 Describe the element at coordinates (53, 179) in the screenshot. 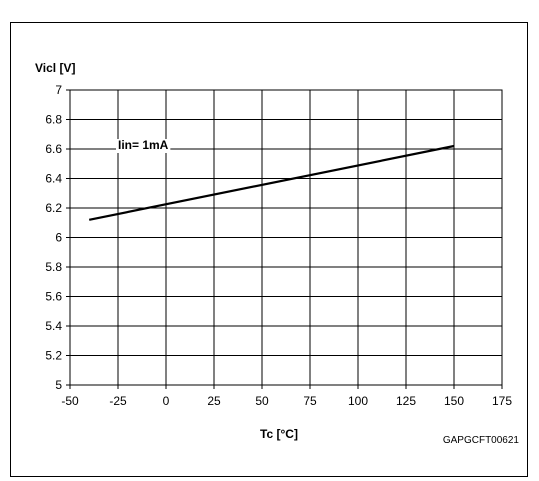

I see `y-tick-label: 6.4` at that location.